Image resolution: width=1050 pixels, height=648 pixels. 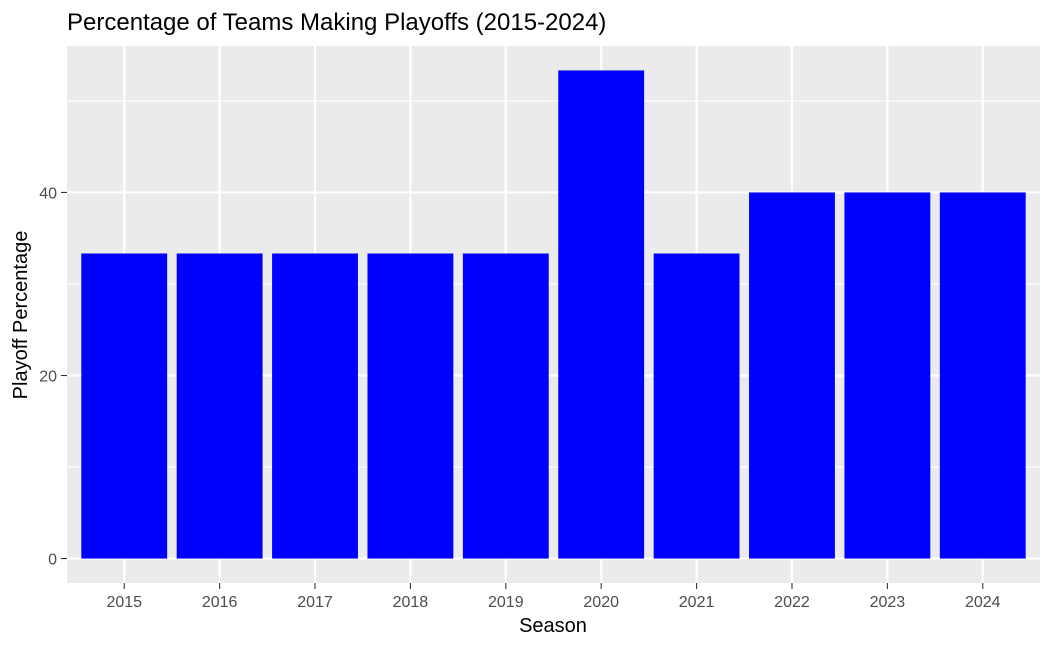 What do you see at coordinates (411, 602) in the screenshot?
I see `x-tick-label: 2018` at bounding box center [411, 602].